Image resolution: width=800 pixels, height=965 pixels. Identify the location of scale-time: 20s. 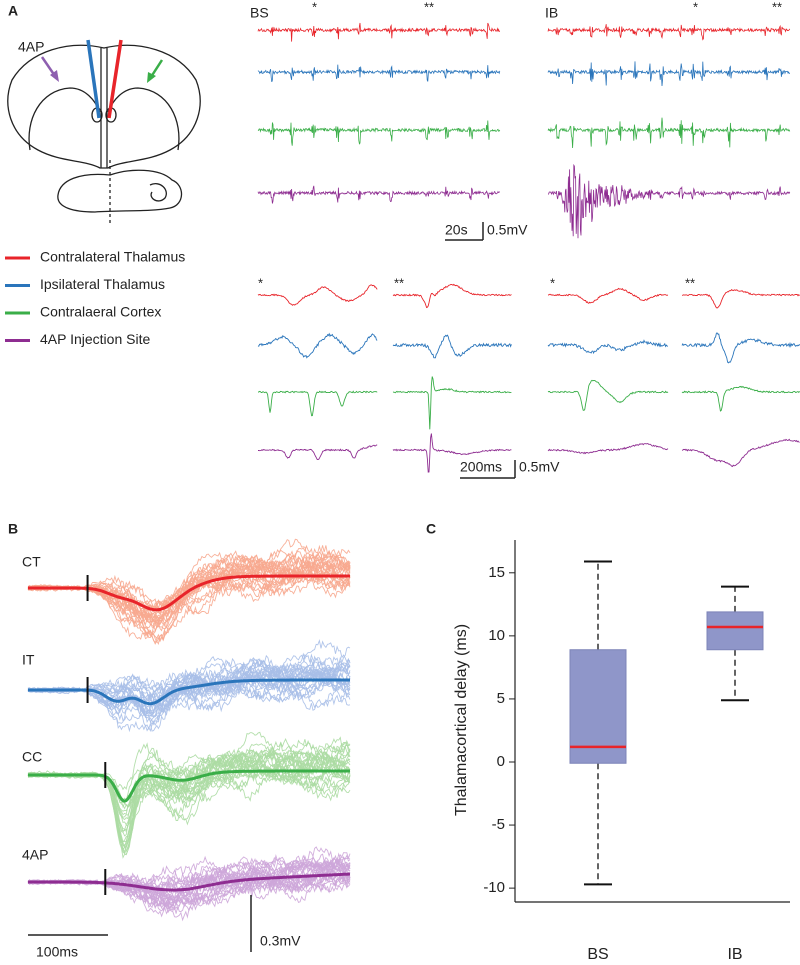
(456, 230).